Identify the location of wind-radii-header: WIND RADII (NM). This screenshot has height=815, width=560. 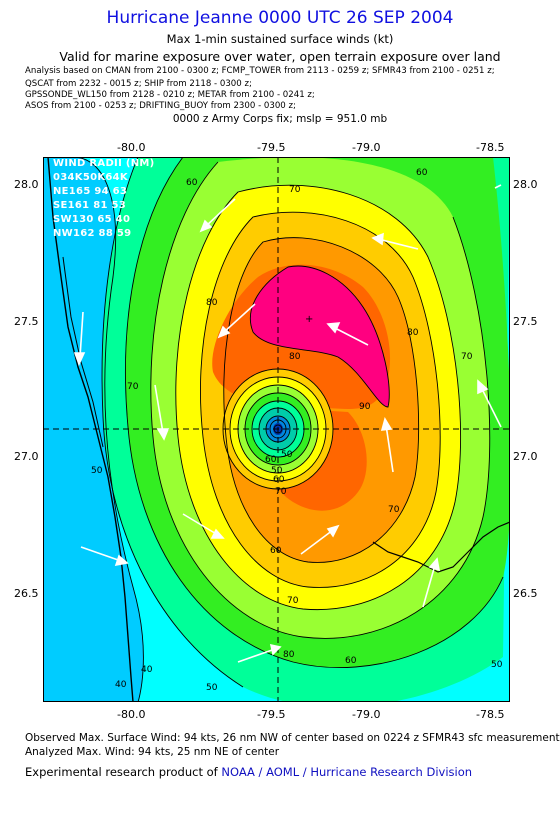
(104, 163).